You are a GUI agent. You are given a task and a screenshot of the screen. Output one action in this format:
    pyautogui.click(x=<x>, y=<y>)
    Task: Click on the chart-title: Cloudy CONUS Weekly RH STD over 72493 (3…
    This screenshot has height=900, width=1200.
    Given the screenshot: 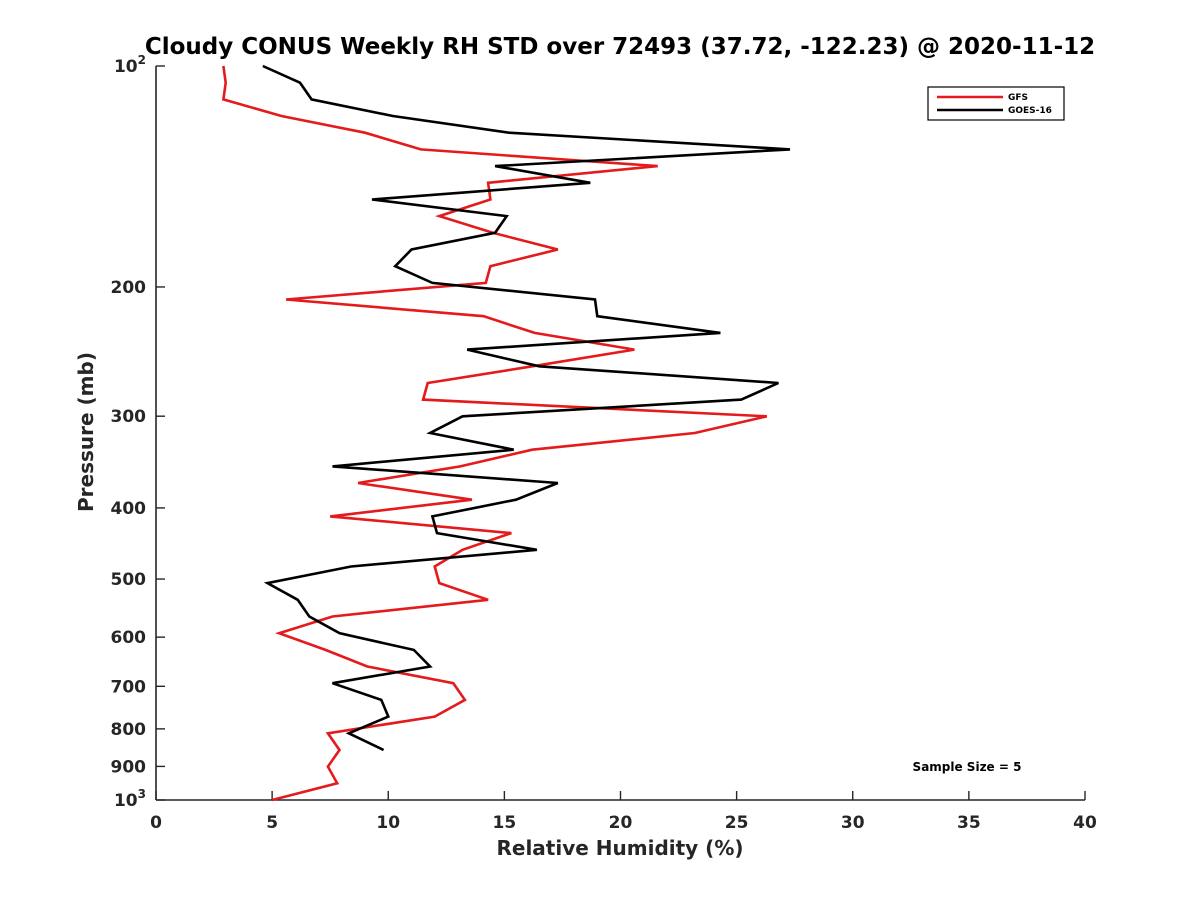 What is the action you would take?
    pyautogui.click(x=620, y=47)
    